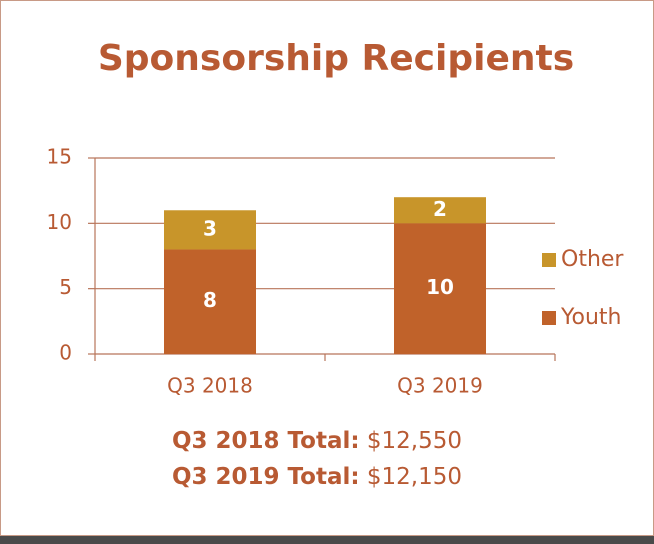 This screenshot has width=654, height=544. What do you see at coordinates (266, 441) in the screenshot?
I see `note-label: Q3 2018 Total:` at bounding box center [266, 441].